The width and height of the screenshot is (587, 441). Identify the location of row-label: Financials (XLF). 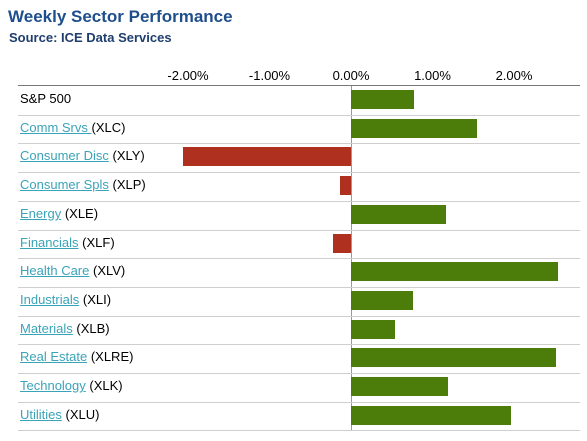
(67, 243).